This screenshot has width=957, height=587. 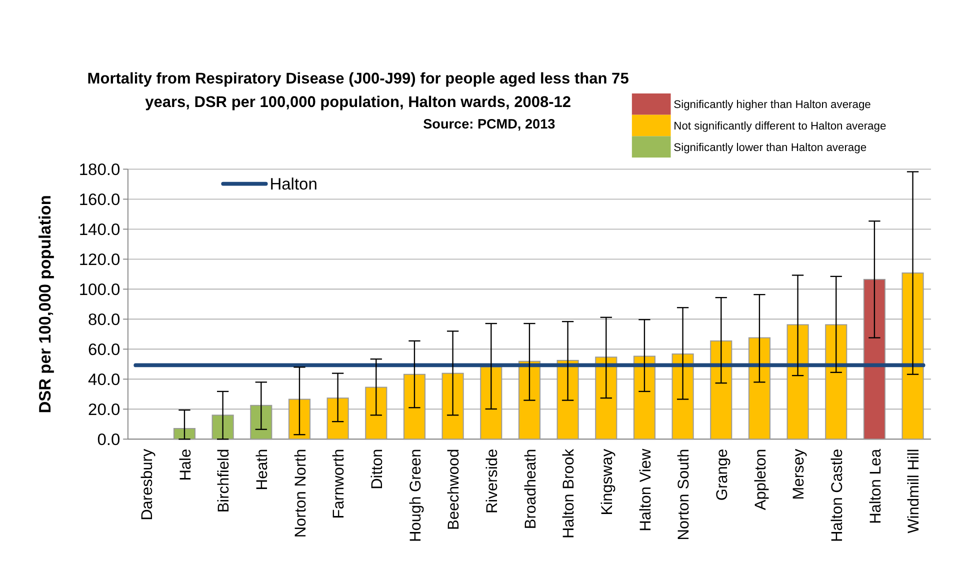 What do you see at coordinates (415, 495) in the screenshot?
I see `x-tick-label: Hough Green` at bounding box center [415, 495].